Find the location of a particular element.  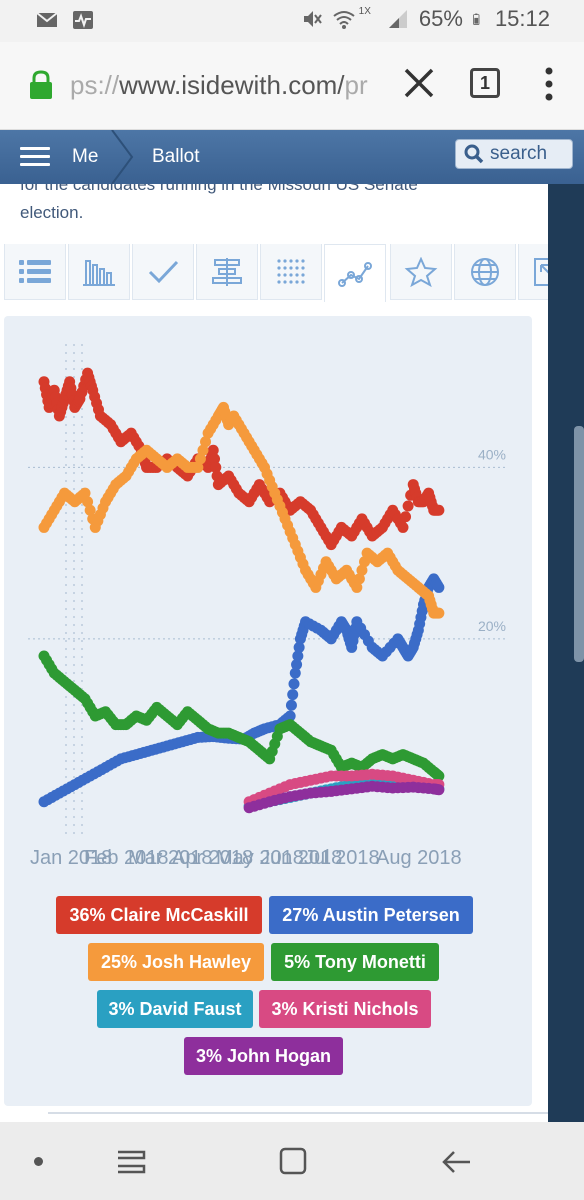

tab-bar-chart is located at coordinates (99, 272).